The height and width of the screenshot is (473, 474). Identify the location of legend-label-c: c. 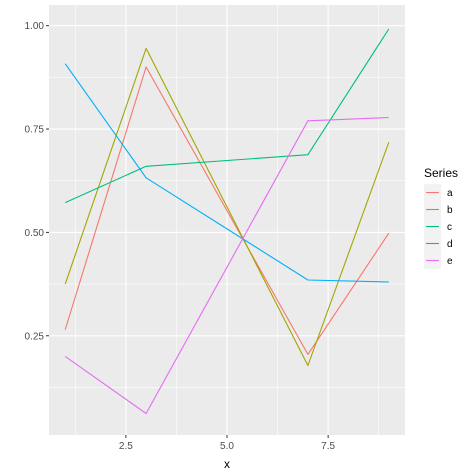
(449, 227).